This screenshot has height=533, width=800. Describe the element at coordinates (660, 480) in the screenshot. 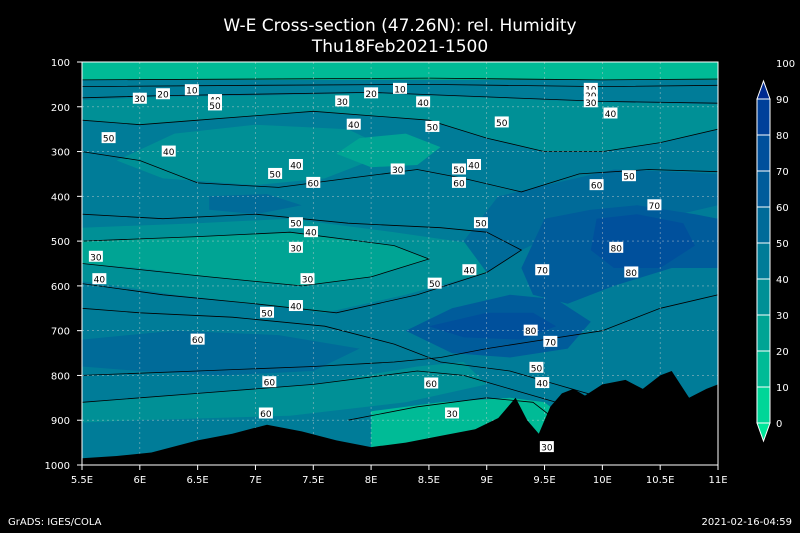

I see `x-tick-label: 10.5E` at that location.